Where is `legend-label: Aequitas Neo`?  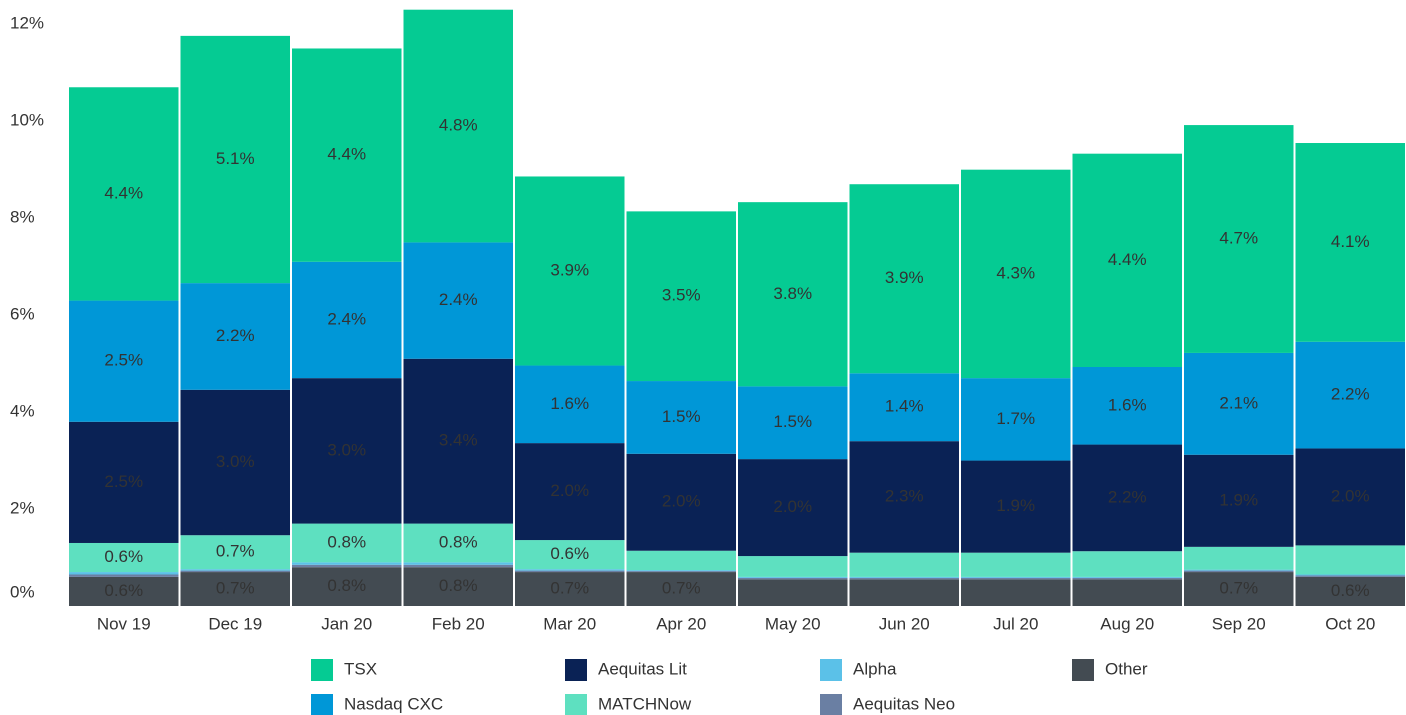 legend-label: Aequitas Neo is located at coordinates (904, 703).